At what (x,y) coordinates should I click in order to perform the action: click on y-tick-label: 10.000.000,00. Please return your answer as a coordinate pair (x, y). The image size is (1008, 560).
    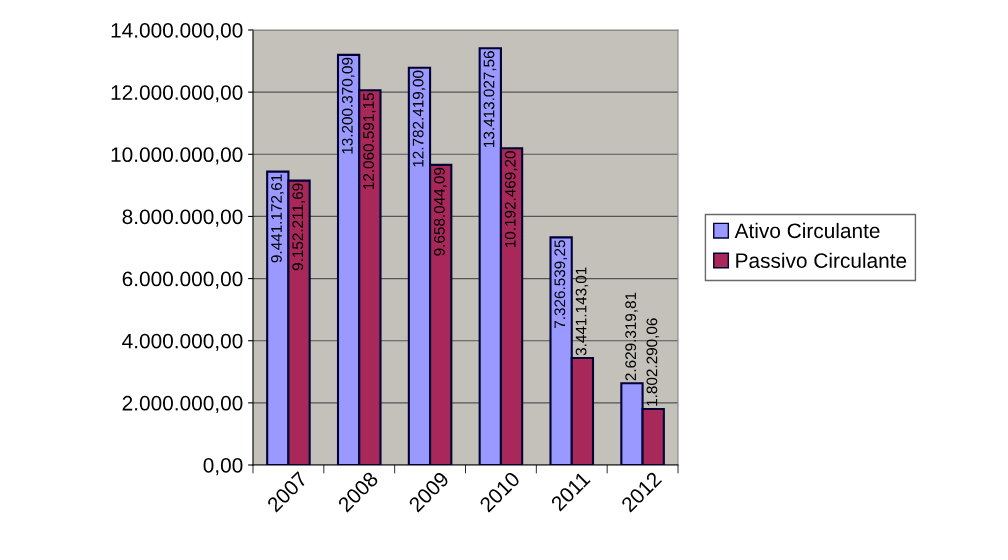
    Looking at the image, I should click on (177, 156).